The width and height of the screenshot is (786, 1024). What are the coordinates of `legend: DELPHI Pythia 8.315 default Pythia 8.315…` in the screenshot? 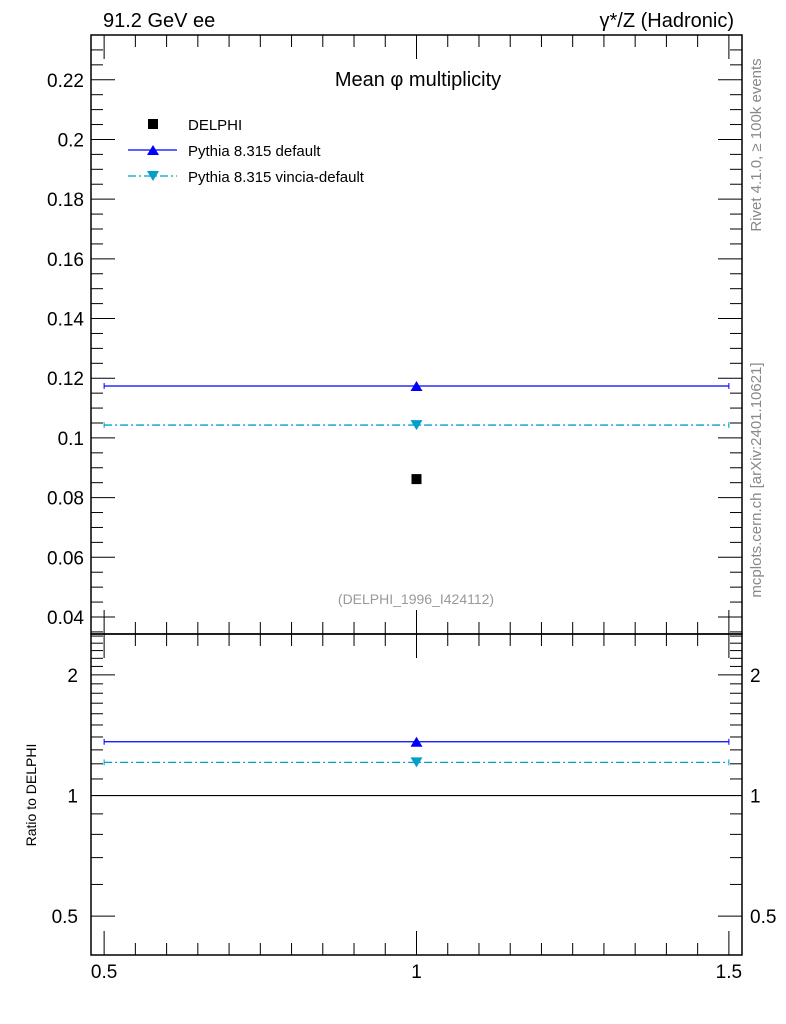 It's located at (246, 151).